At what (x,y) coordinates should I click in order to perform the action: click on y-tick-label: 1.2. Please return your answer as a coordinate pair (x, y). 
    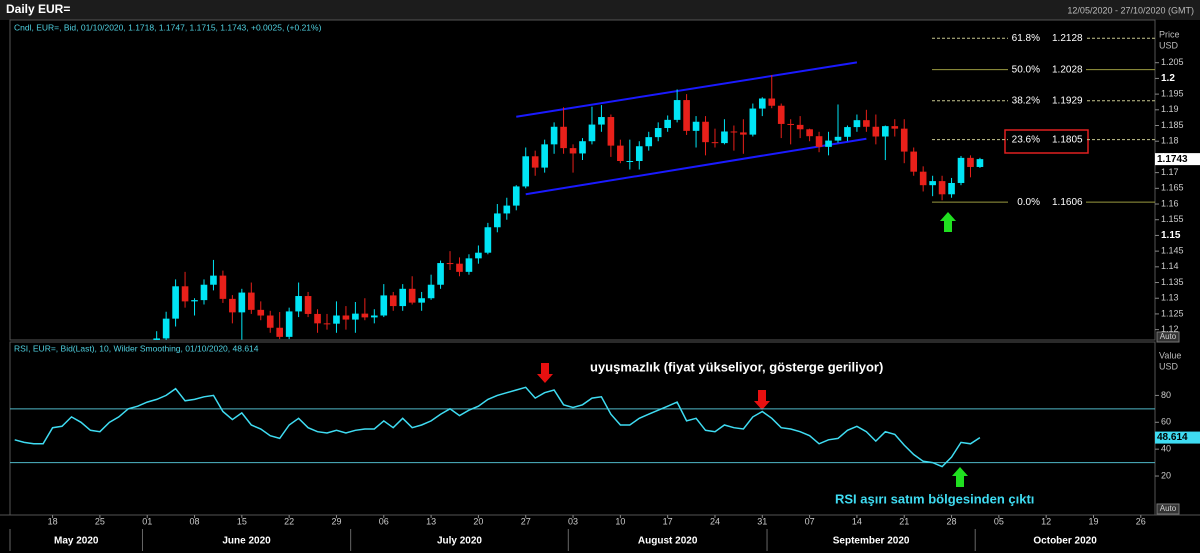
    Looking at the image, I should click on (1168, 78).